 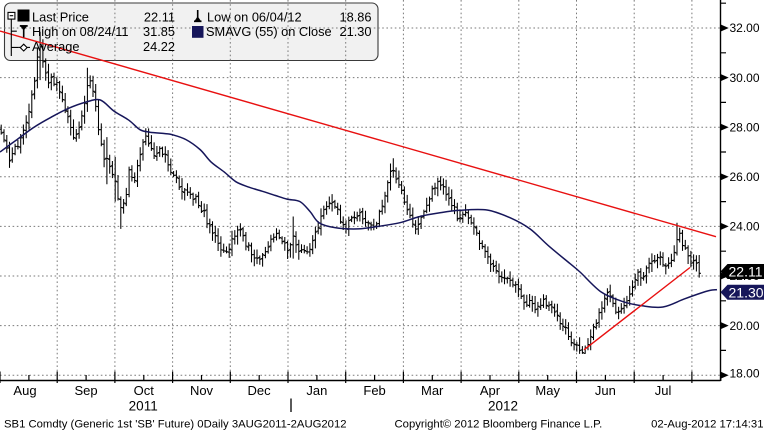 What do you see at coordinates (86, 390) in the screenshot?
I see `svg-text: Sep` at bounding box center [86, 390].